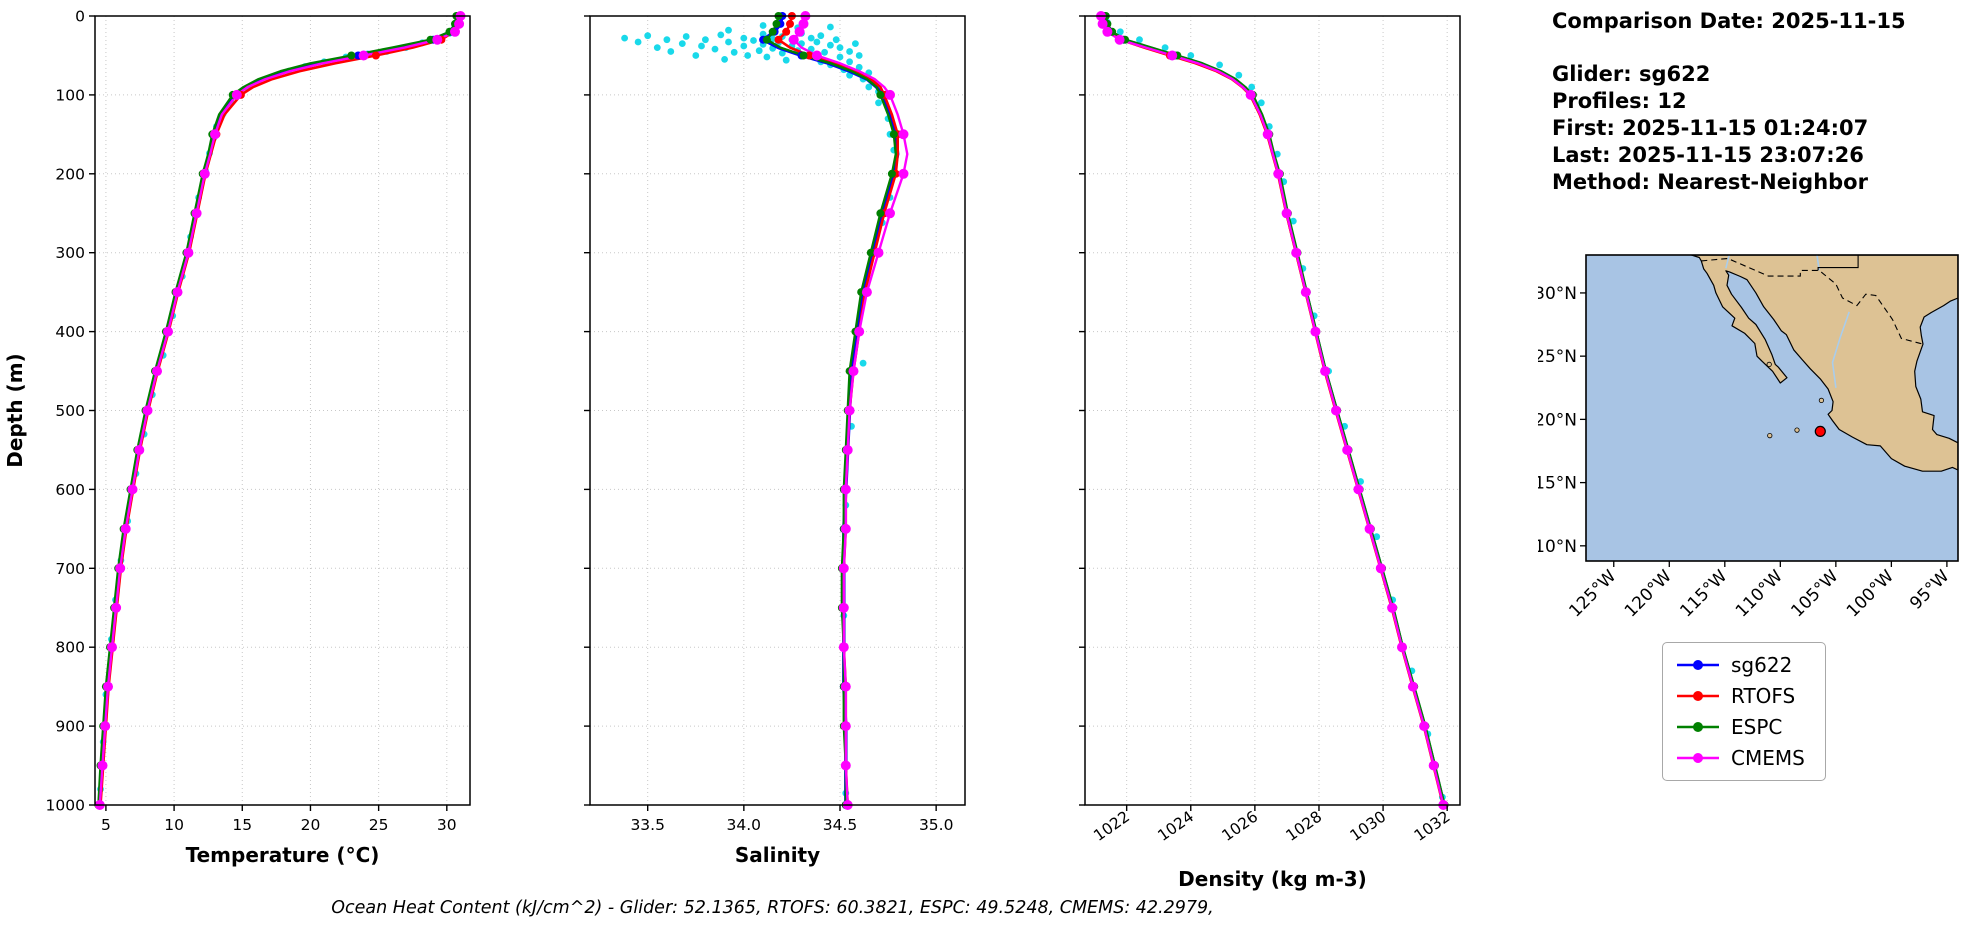  Describe the element at coordinates (1557, 547) in the screenshot. I see `lat-tick-label: 10°N` at that location.